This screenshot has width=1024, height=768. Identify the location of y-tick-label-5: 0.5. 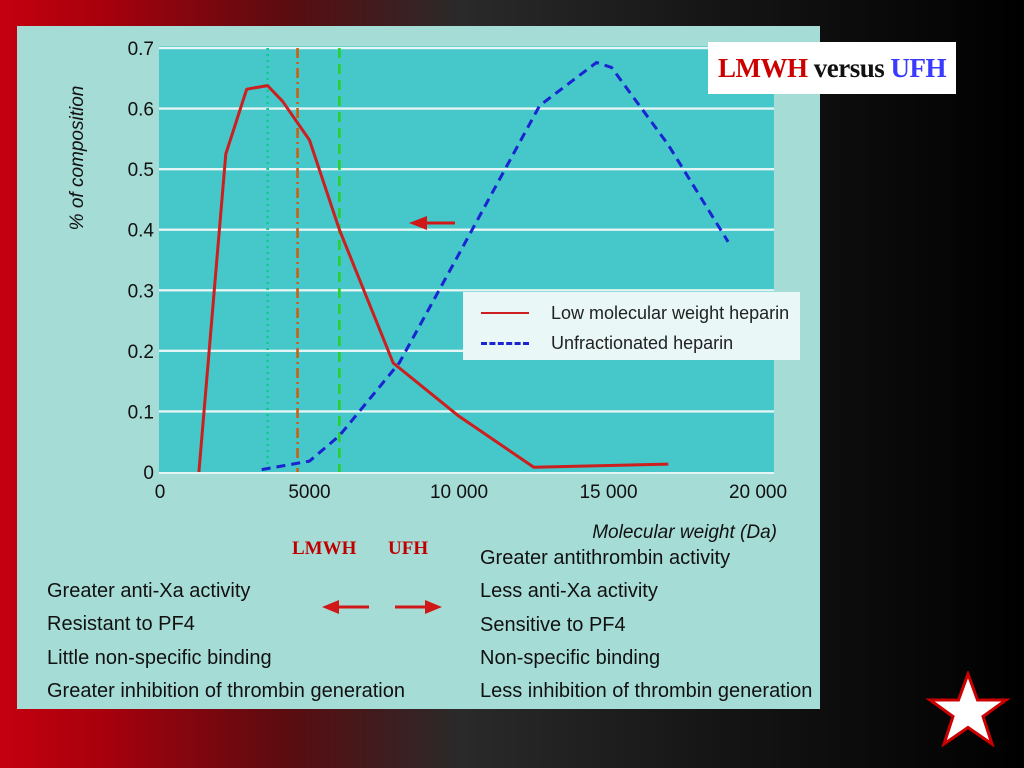
(141, 170).